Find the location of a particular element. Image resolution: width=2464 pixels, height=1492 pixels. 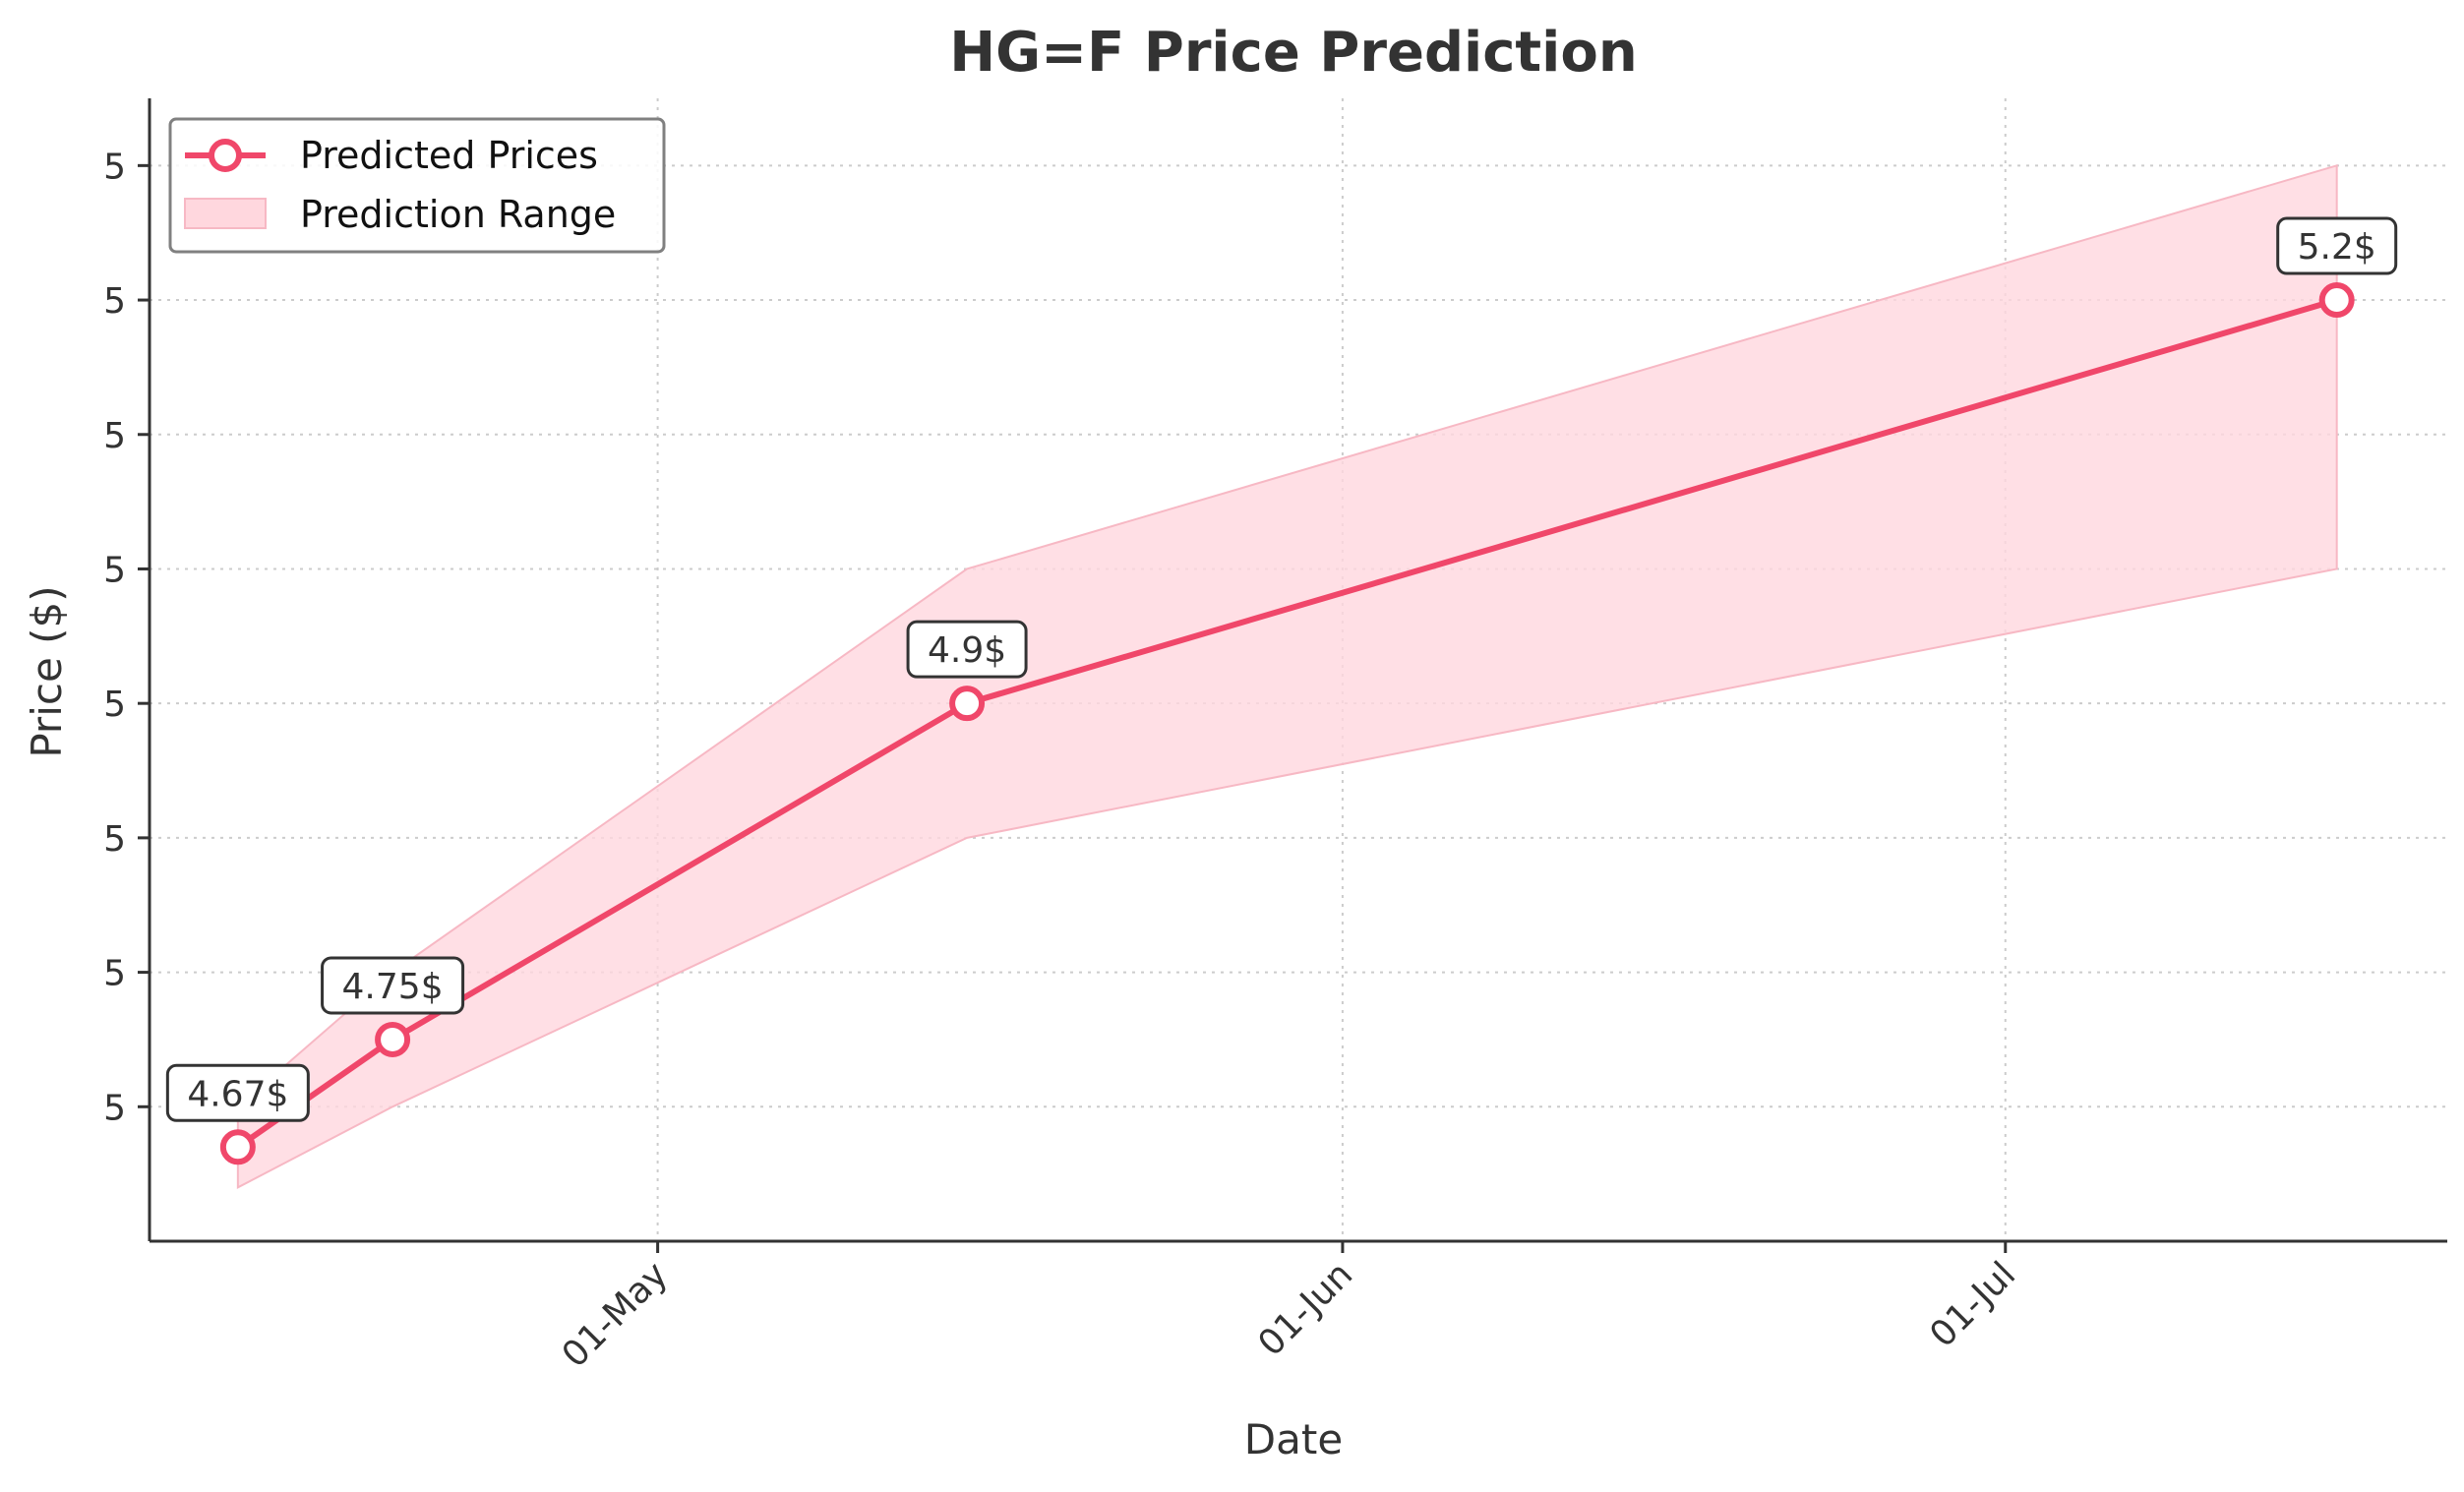

legend: Predicted Prices Prediction Range is located at coordinates (417, 185).